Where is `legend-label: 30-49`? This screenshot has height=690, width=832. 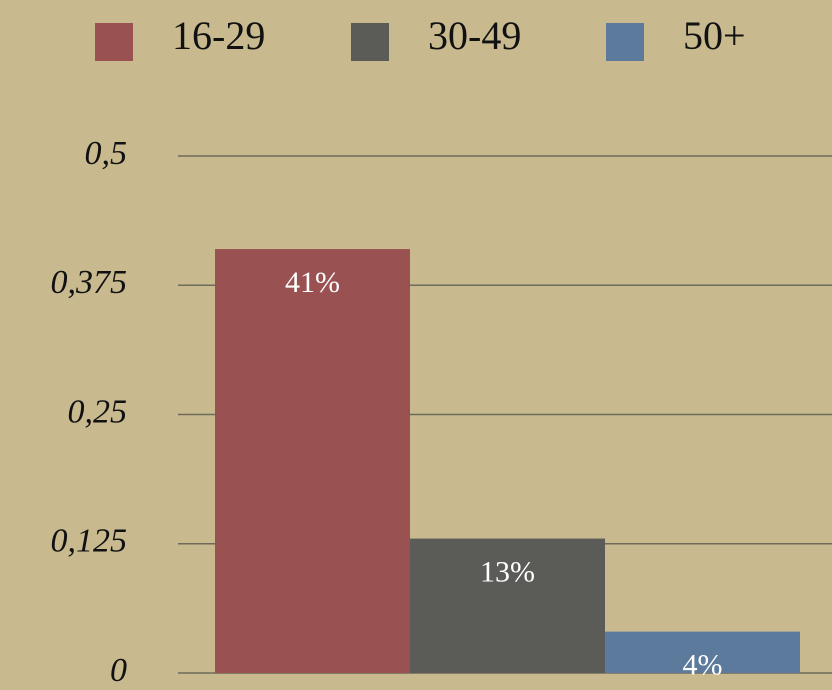 legend-label: 30-49 is located at coordinates (474, 35).